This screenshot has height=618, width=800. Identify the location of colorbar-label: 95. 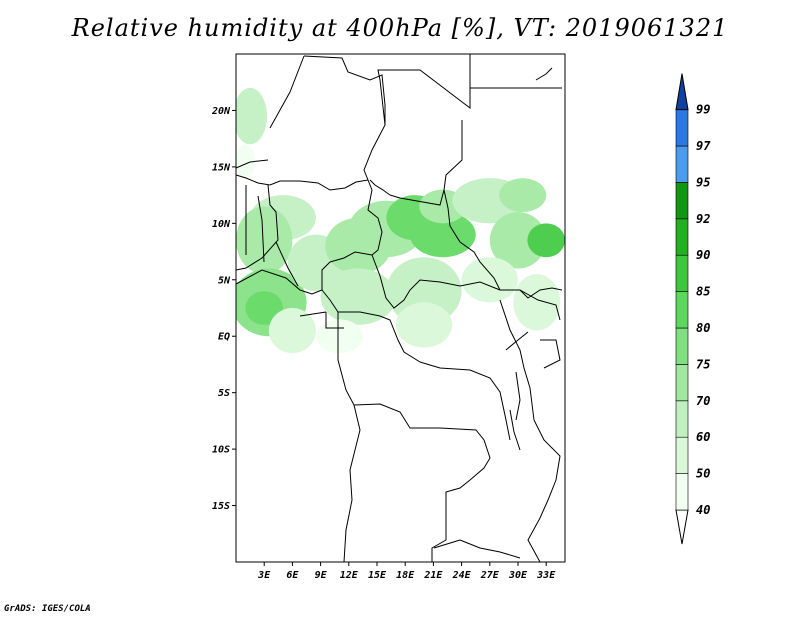
(703, 182).